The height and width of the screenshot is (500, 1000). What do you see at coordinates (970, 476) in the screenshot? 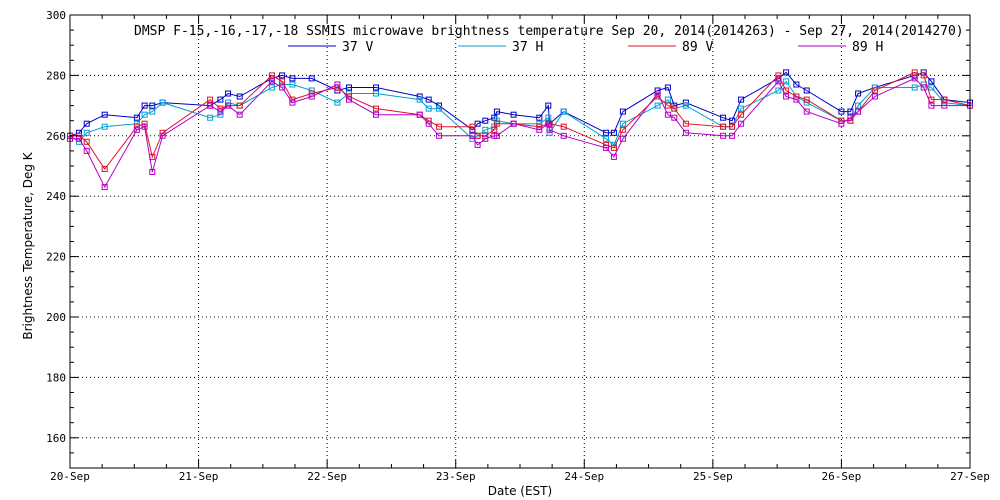
I see `x-tick-label: 27-Sep` at bounding box center [970, 476].